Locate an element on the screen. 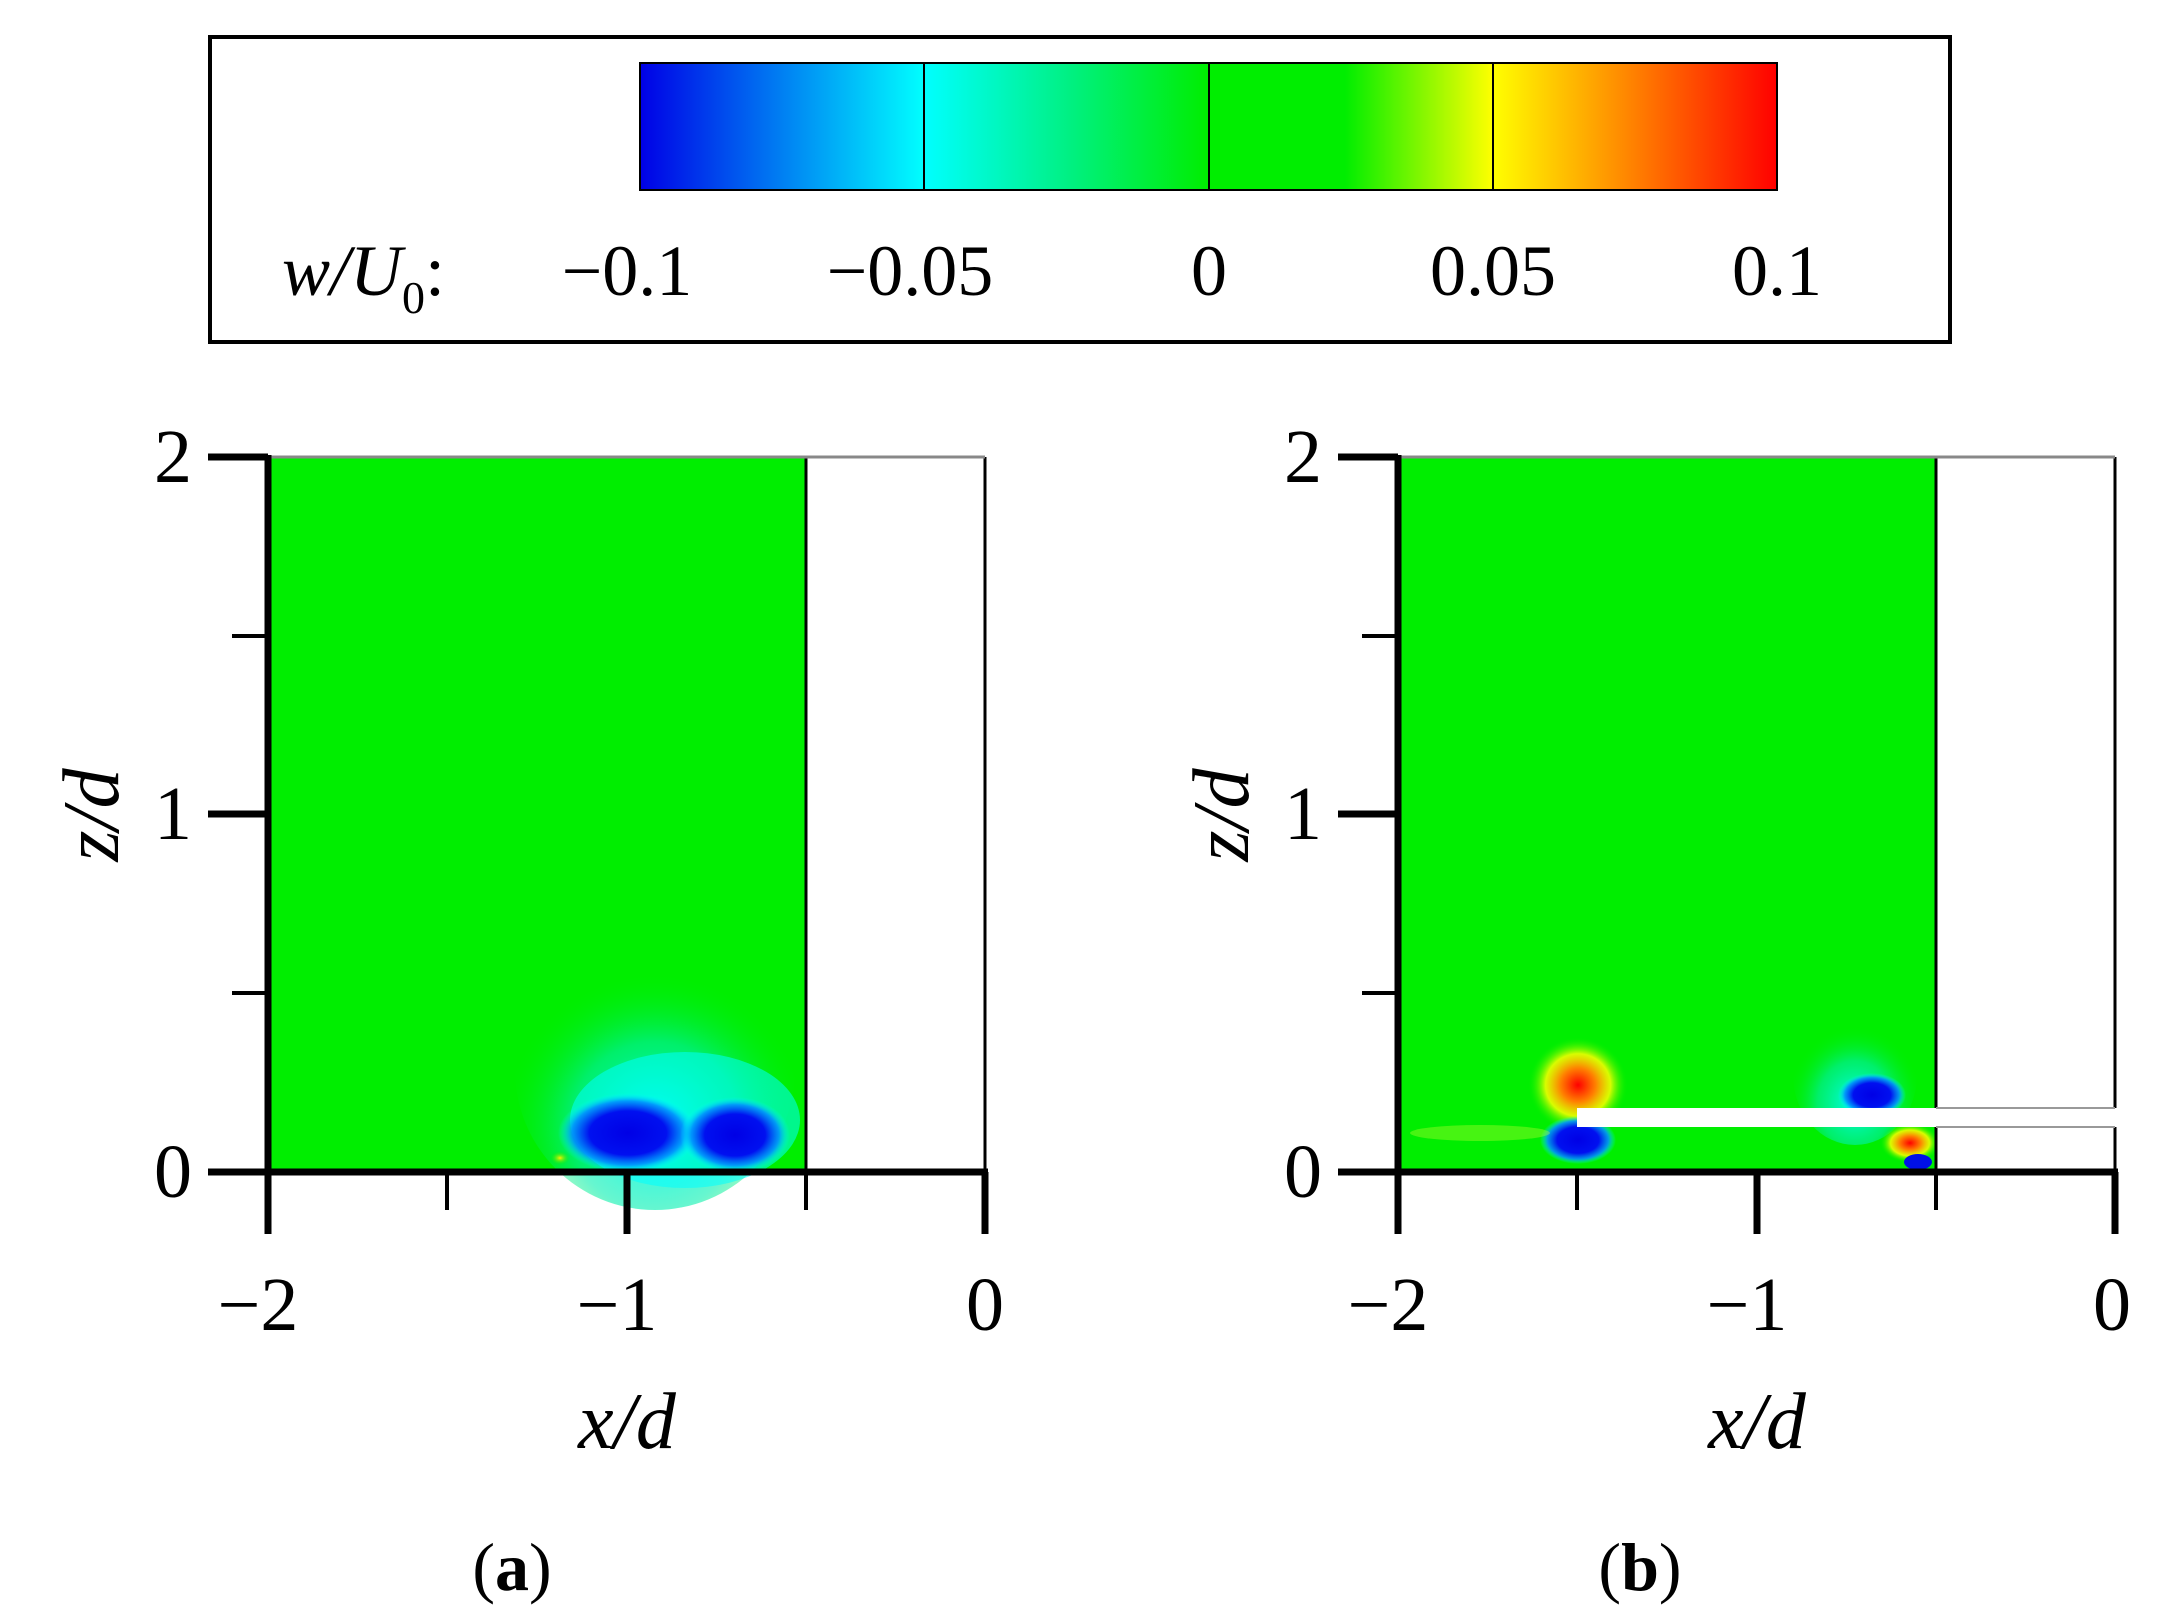 The height and width of the screenshot is (1615, 2157). horizontal-plate is located at coordinates (1847, 1117).